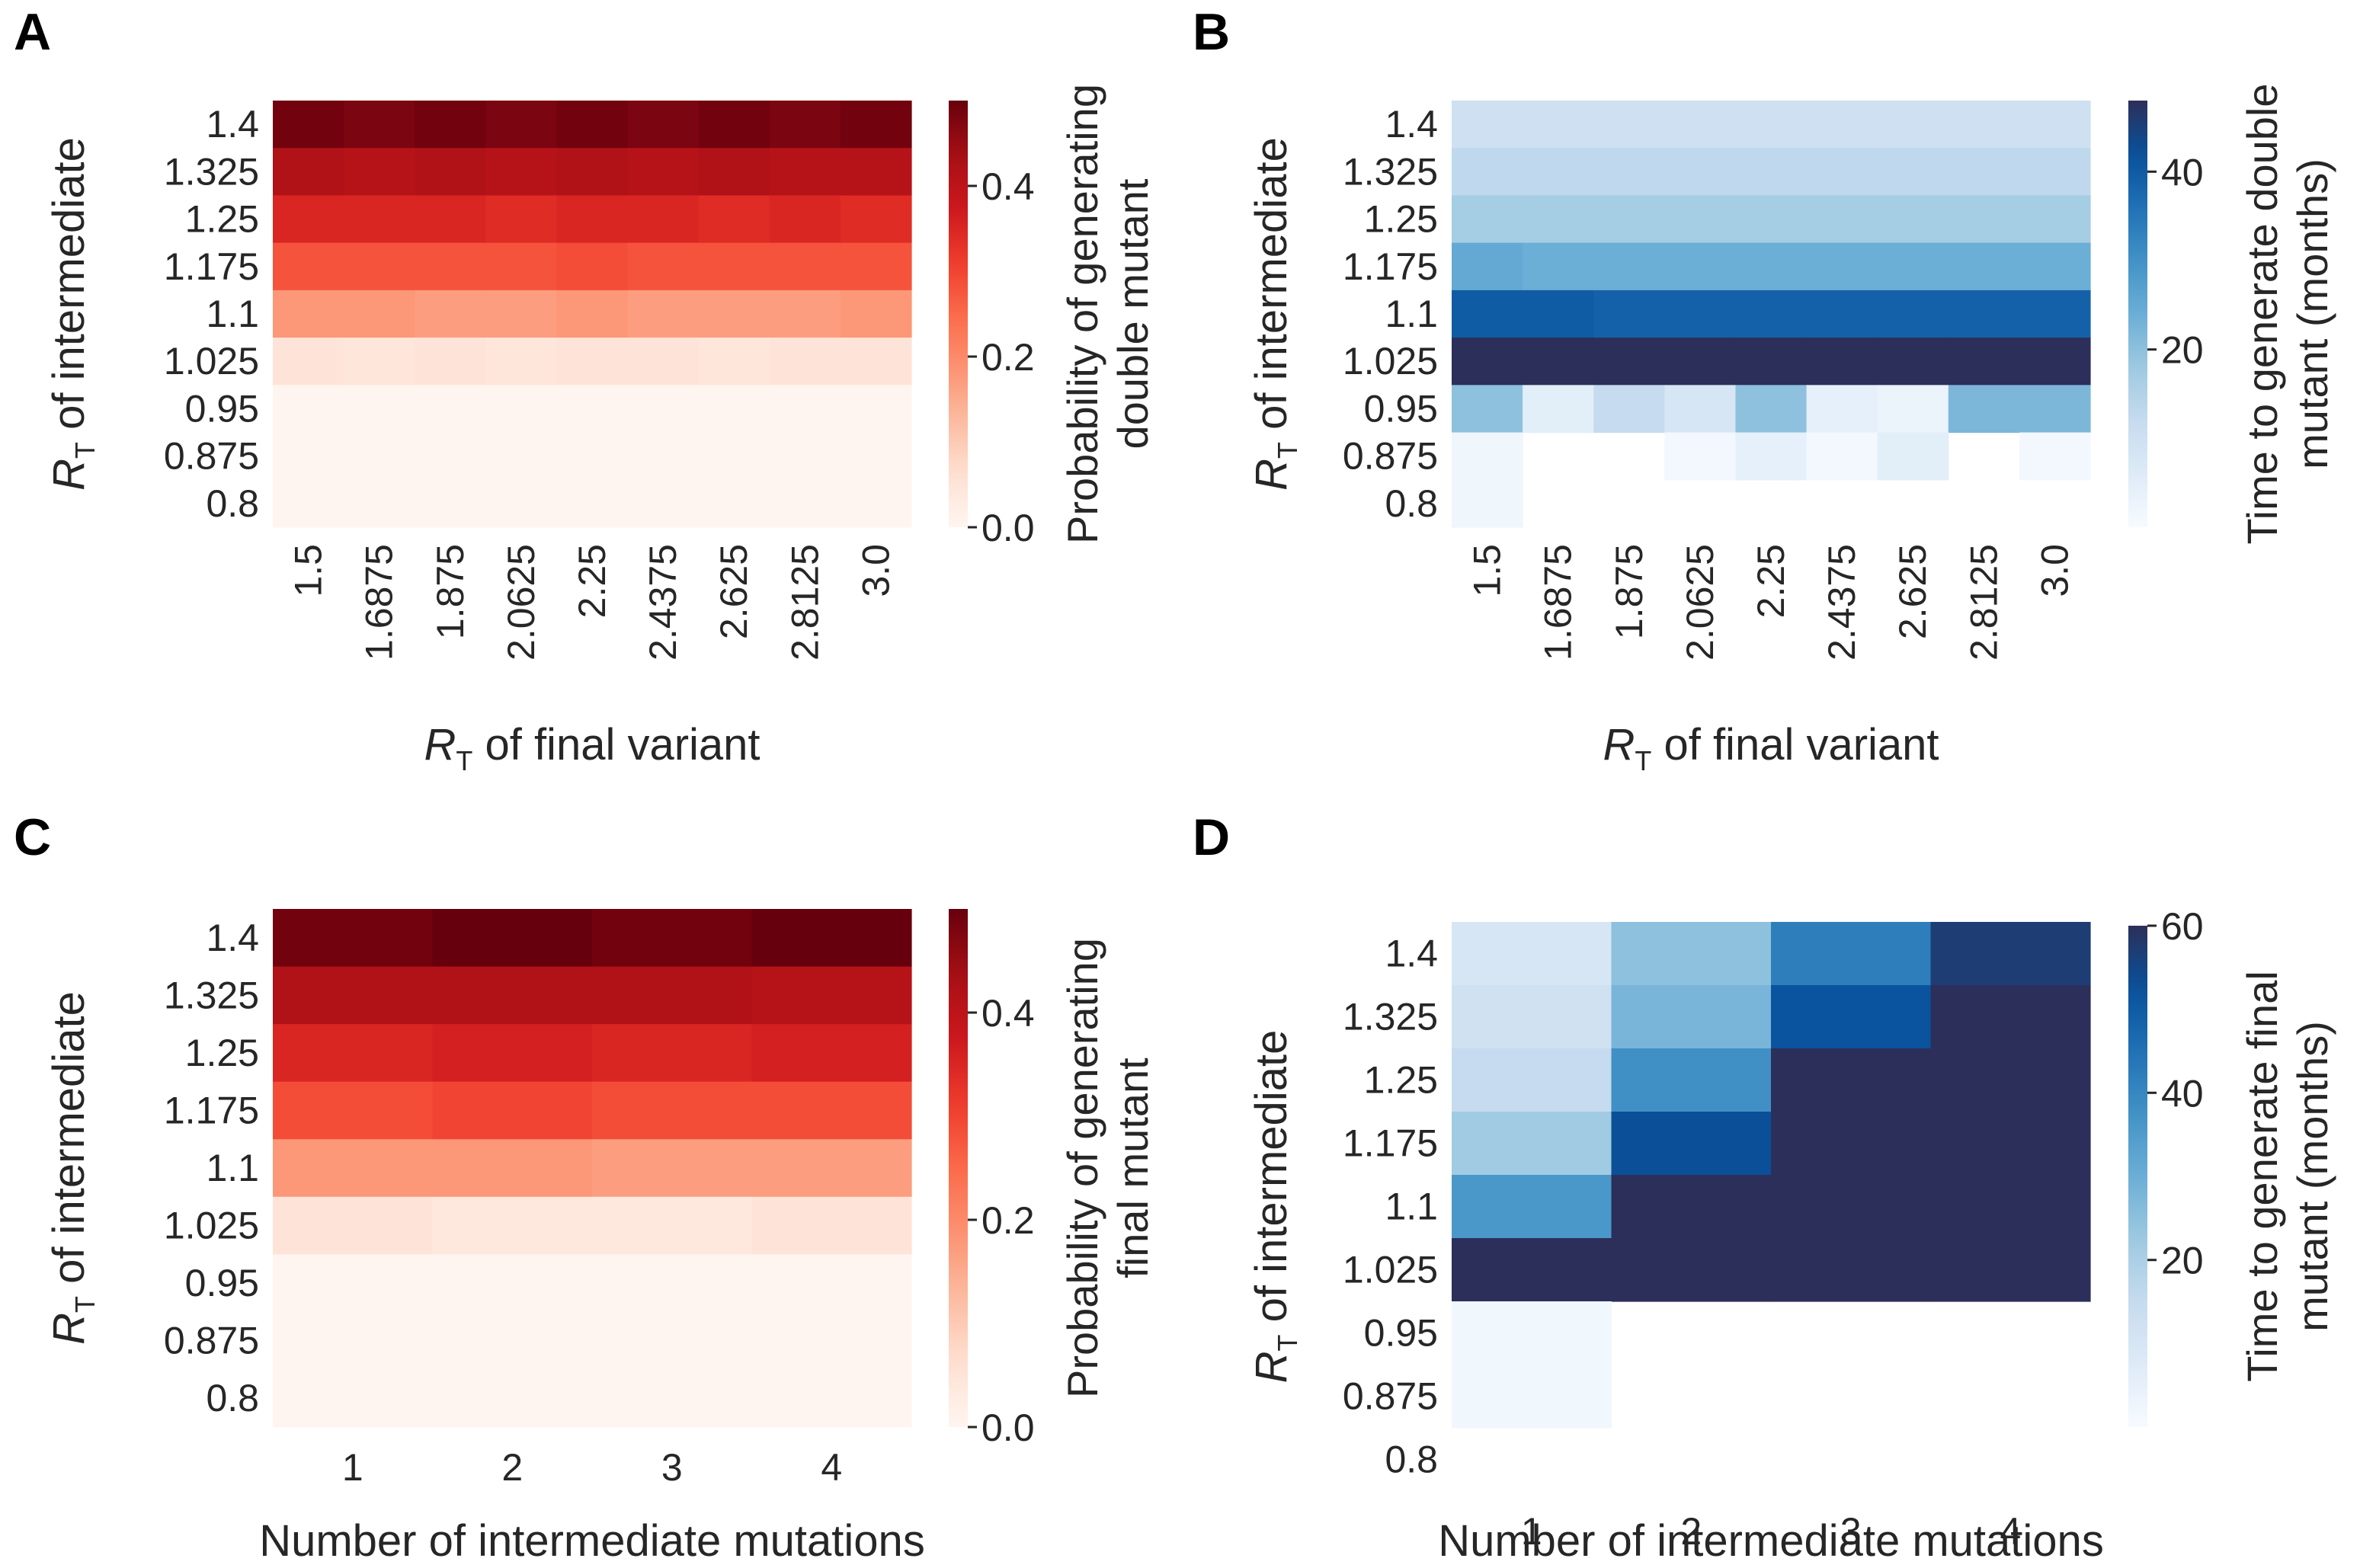 The width and height of the screenshot is (2376, 1568). What do you see at coordinates (1008, 528) in the screenshot?
I see `colorbar-tick-label: 0.0` at bounding box center [1008, 528].